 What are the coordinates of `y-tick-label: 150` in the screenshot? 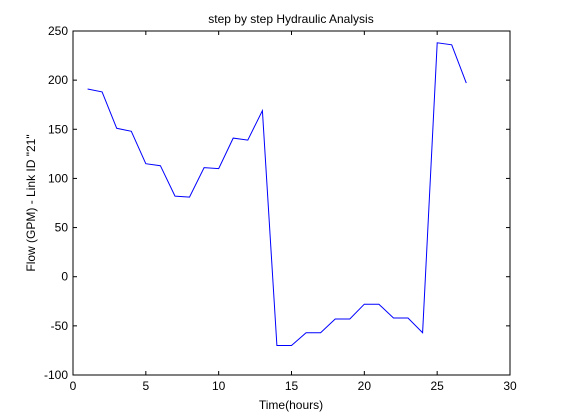 It's located at (58, 129).